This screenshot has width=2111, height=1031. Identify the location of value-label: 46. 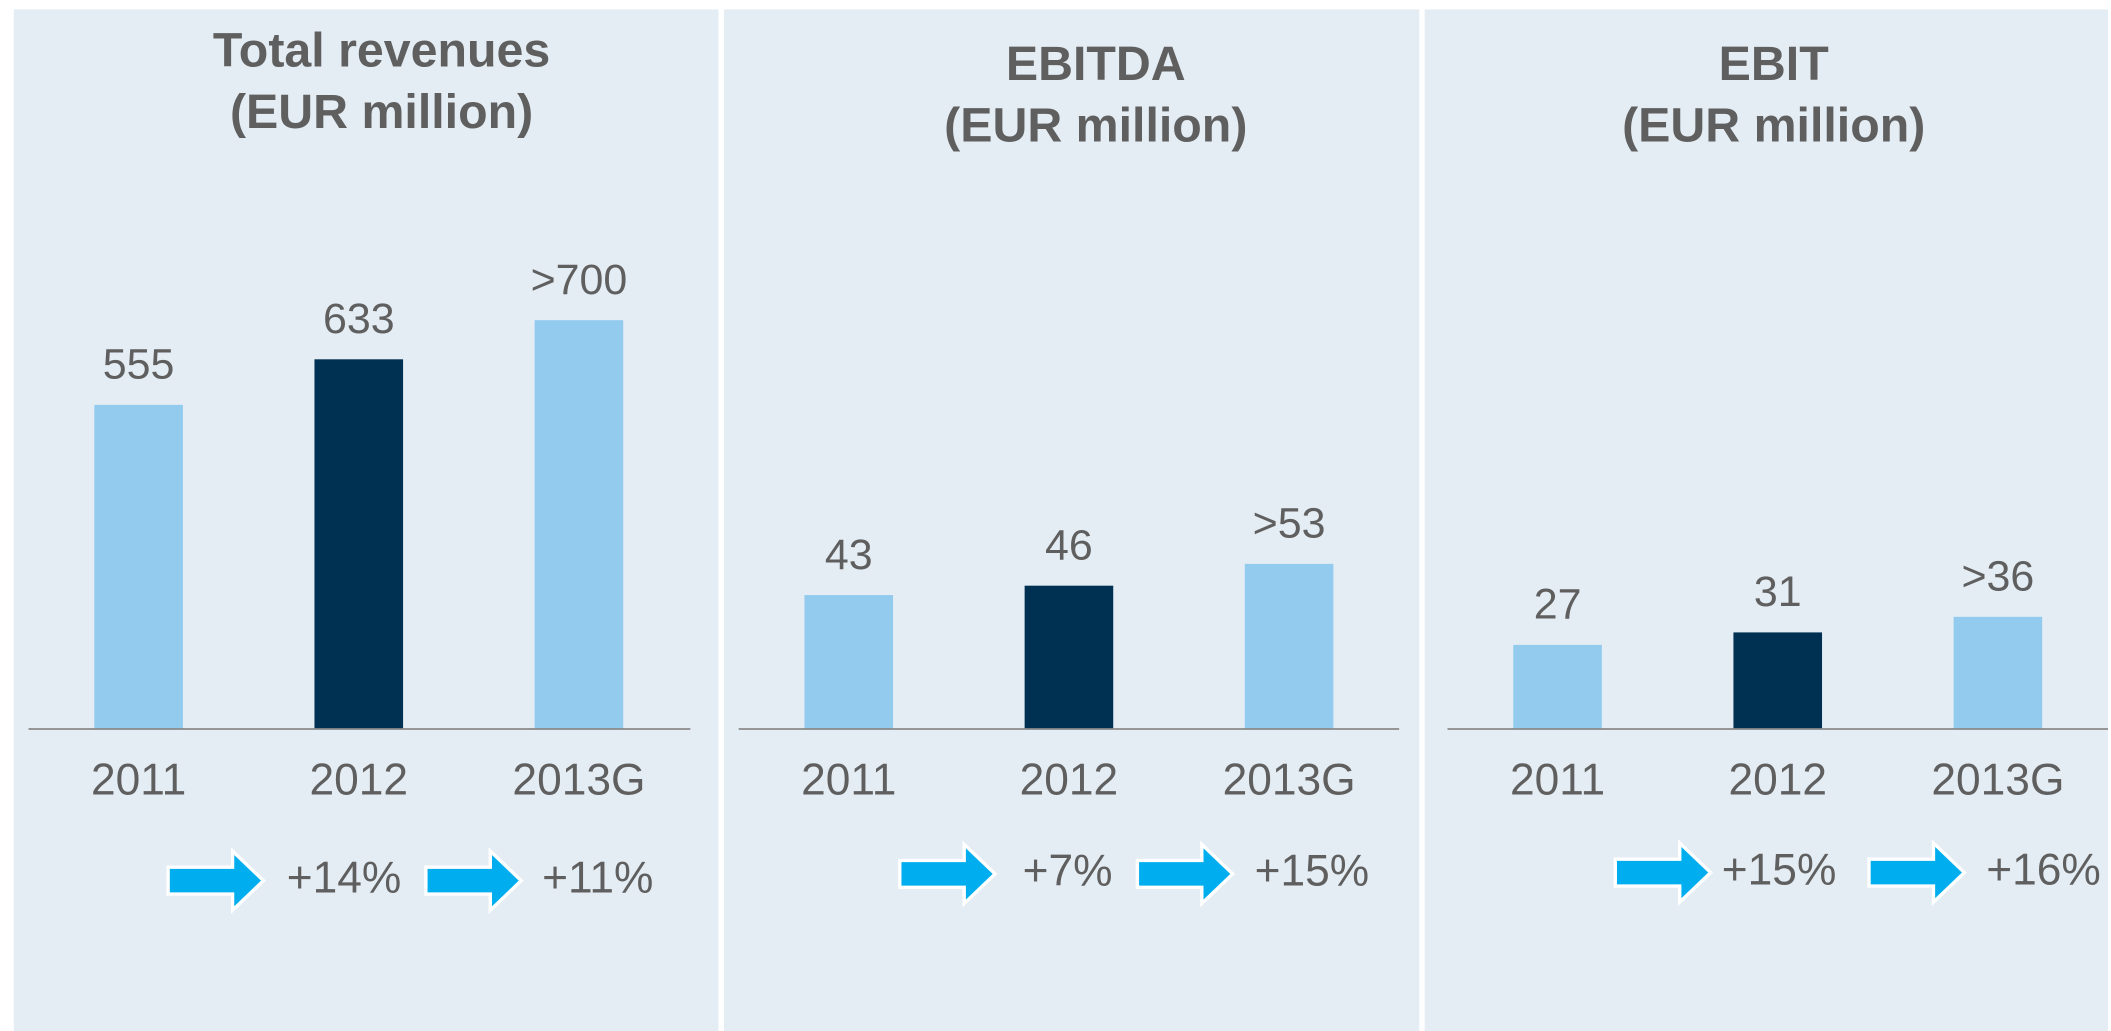
(1069, 545).